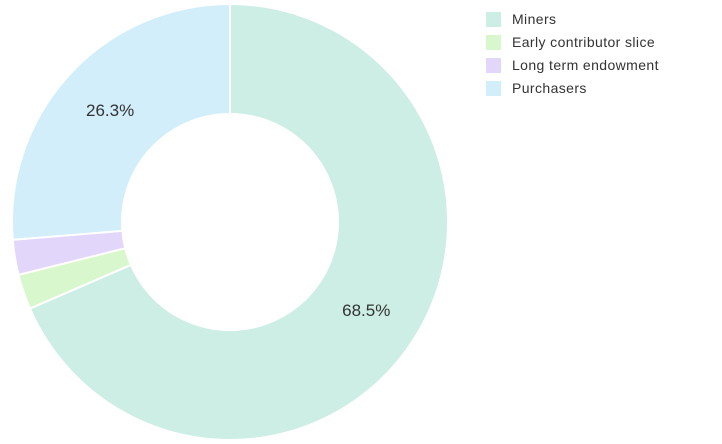 The image size is (722, 444). I want to click on legend-swatch-miners, so click(493, 19).